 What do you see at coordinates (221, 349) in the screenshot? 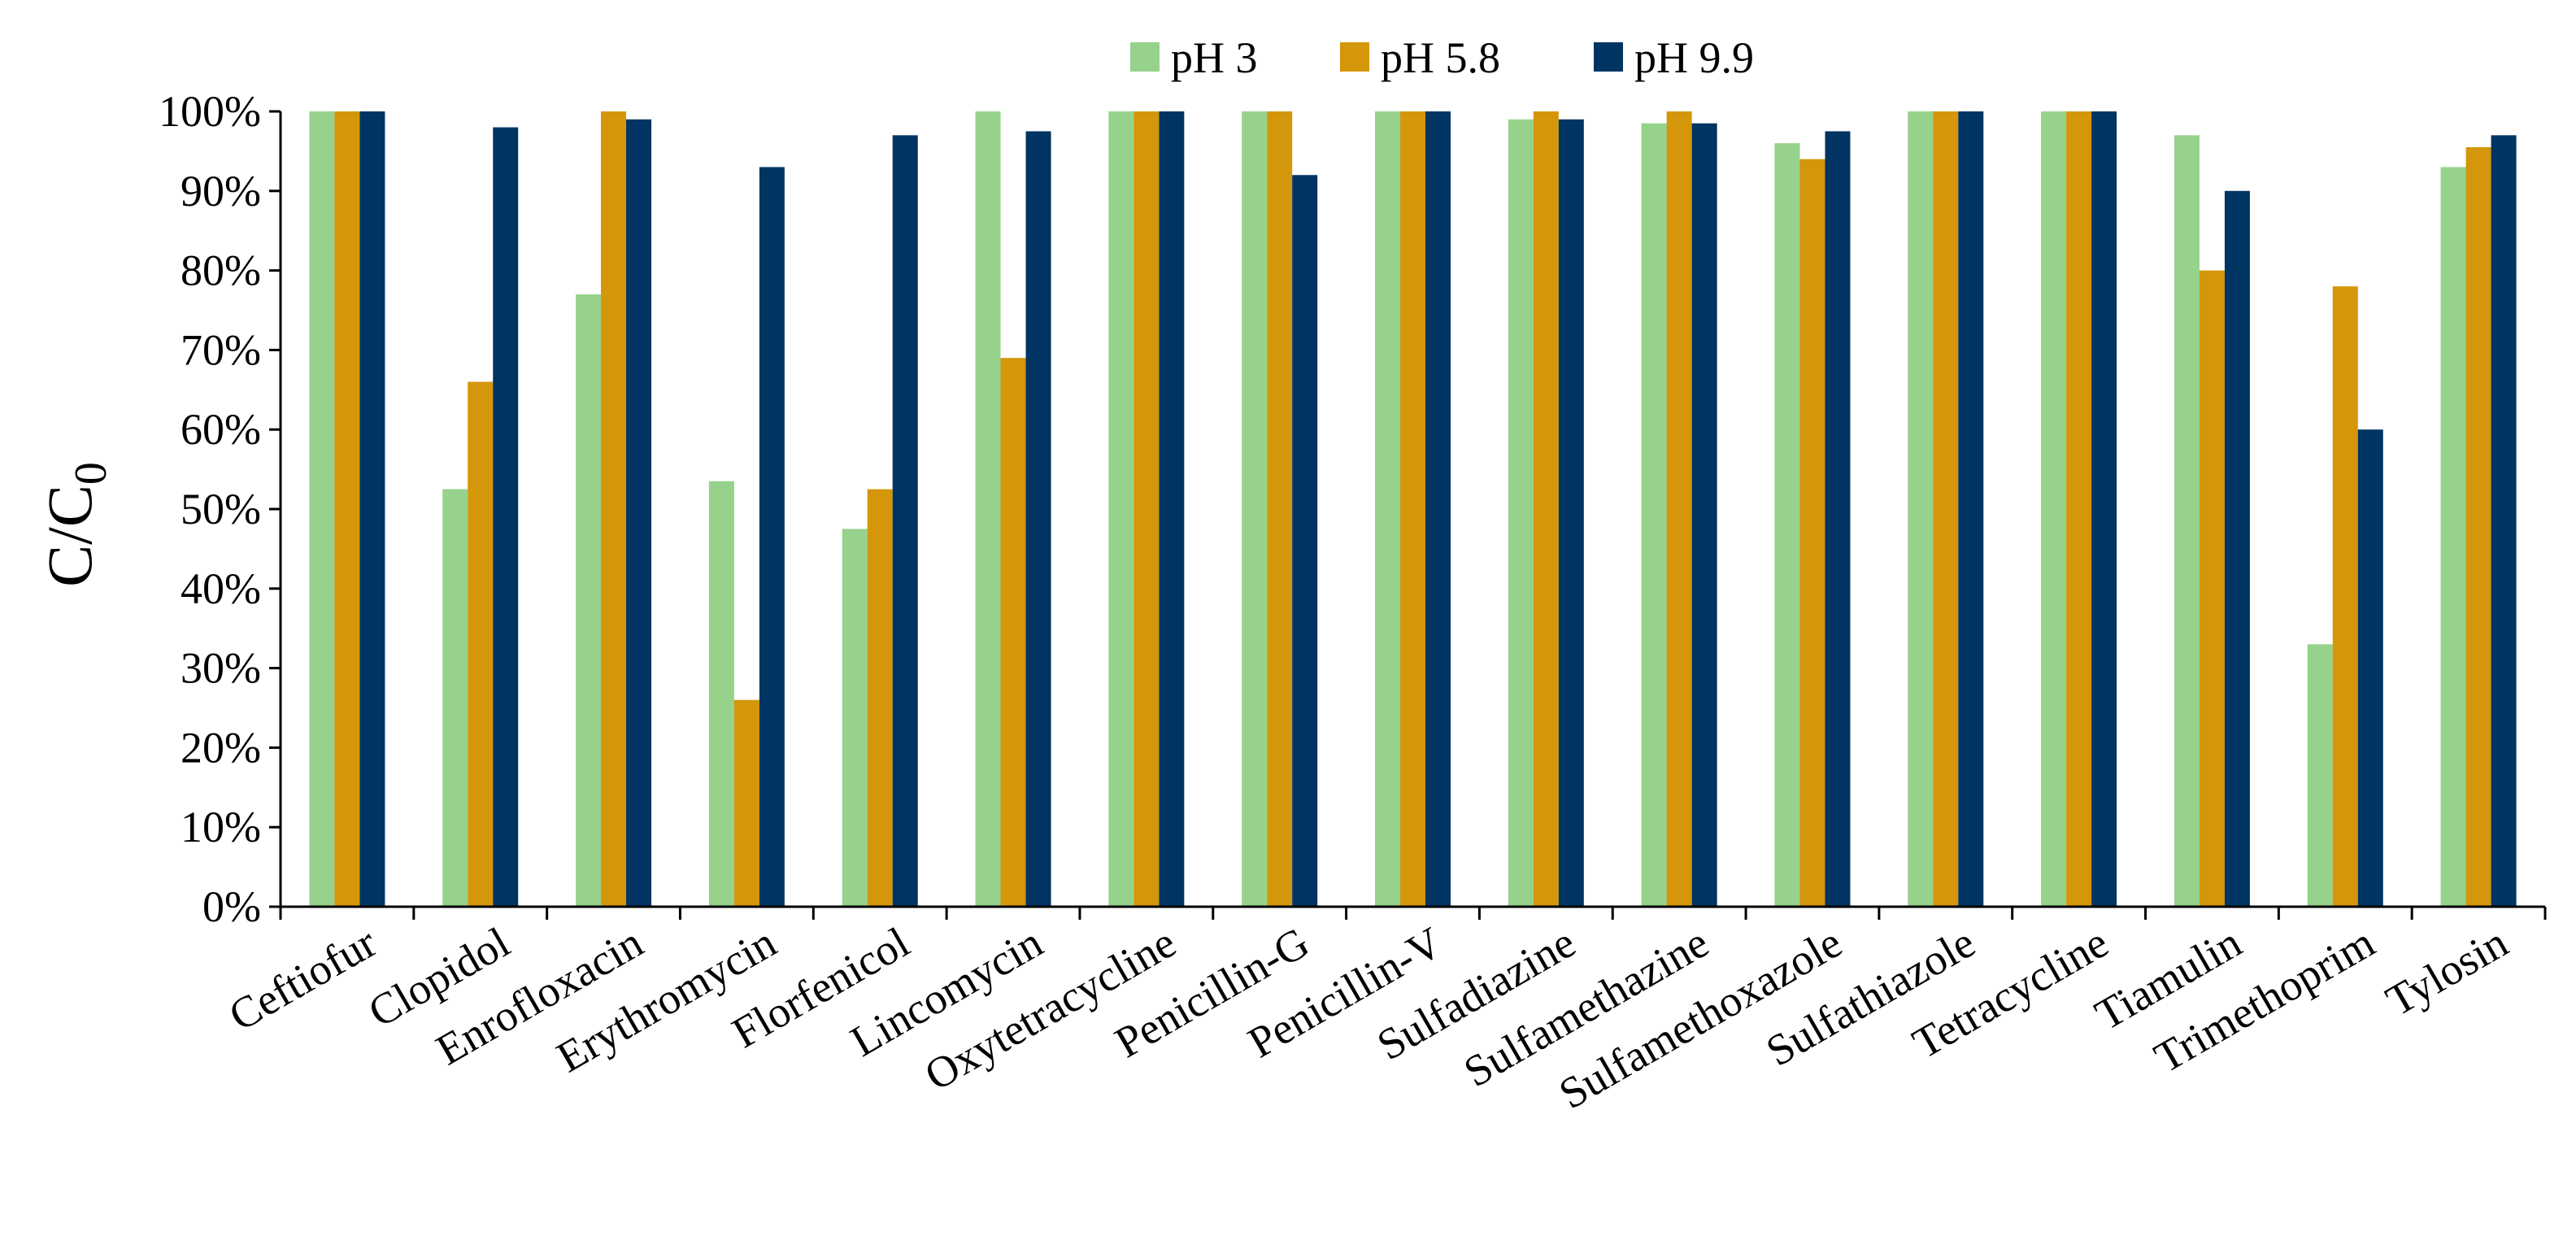
I see `y-tick-label: 70%` at bounding box center [221, 349].